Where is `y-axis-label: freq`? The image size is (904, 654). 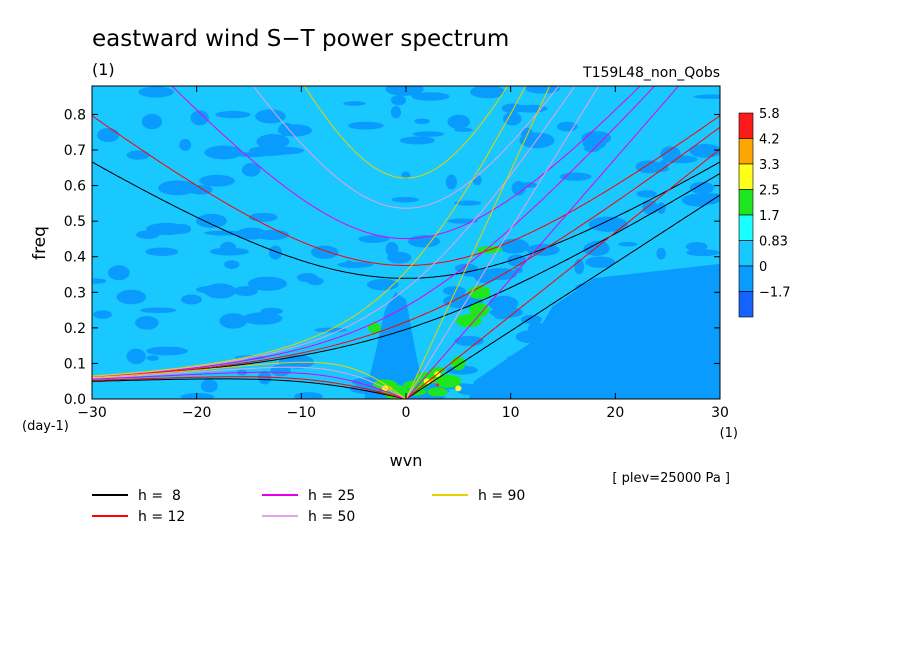 y-axis-label: freq is located at coordinates (40, 243).